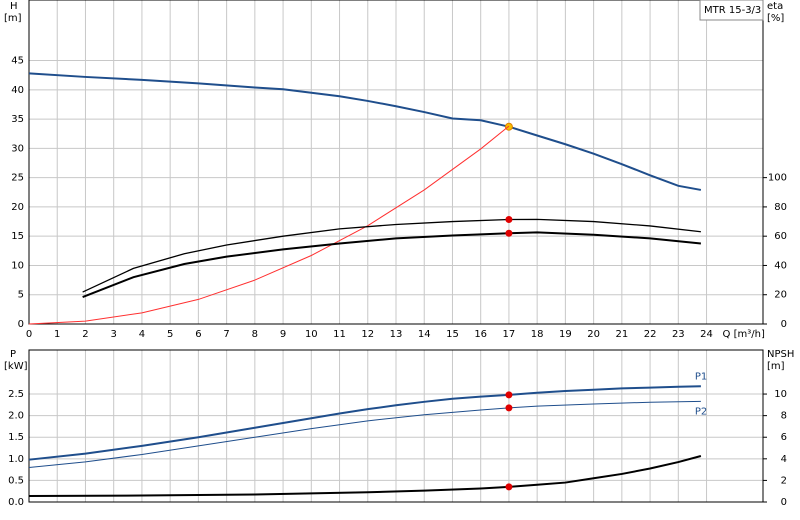 The height and width of the screenshot is (520, 800). What do you see at coordinates (621, 334) in the screenshot?
I see `x-tick-label: 21` at bounding box center [621, 334].